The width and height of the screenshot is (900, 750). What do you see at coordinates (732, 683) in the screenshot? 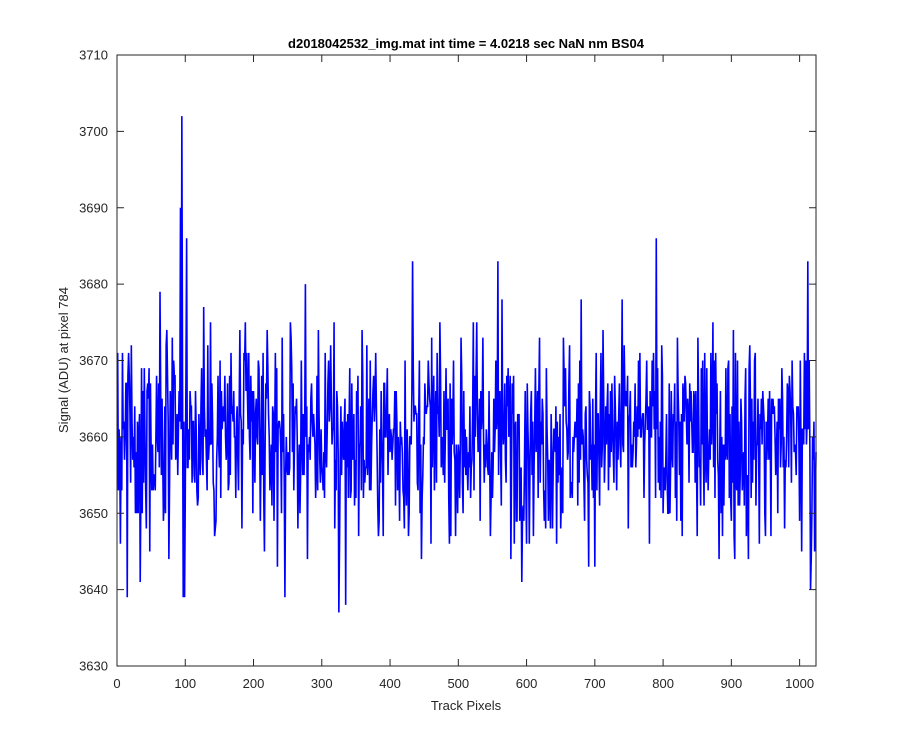
I see `x-tick-label-900: 900` at bounding box center [732, 683].